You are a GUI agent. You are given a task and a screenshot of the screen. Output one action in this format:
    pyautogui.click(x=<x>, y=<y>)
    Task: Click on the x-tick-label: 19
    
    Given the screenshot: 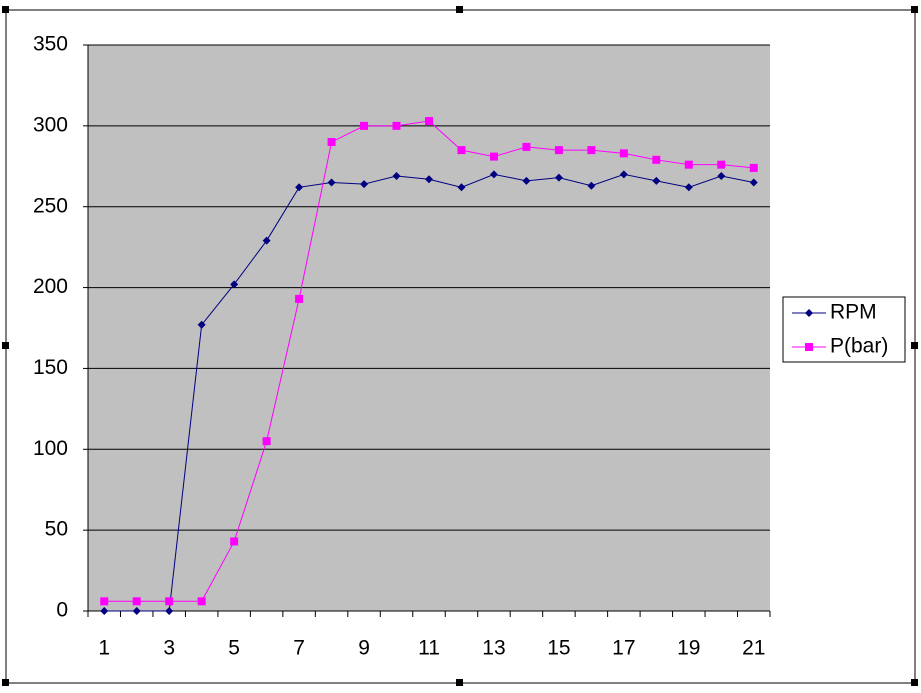 What is the action you would take?
    pyautogui.click(x=688, y=648)
    